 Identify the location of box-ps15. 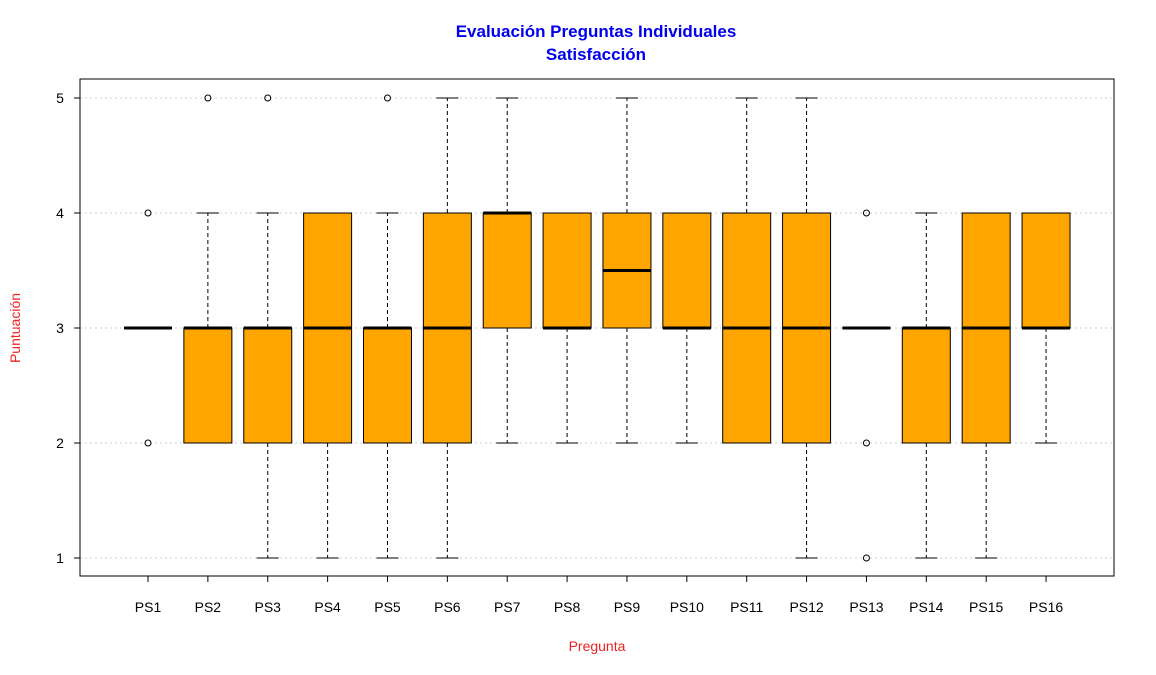
(986, 385).